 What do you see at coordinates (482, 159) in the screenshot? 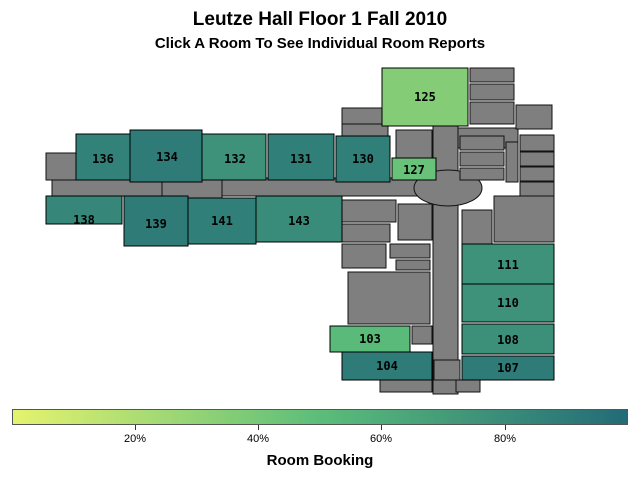
I see `inner-room-b` at bounding box center [482, 159].